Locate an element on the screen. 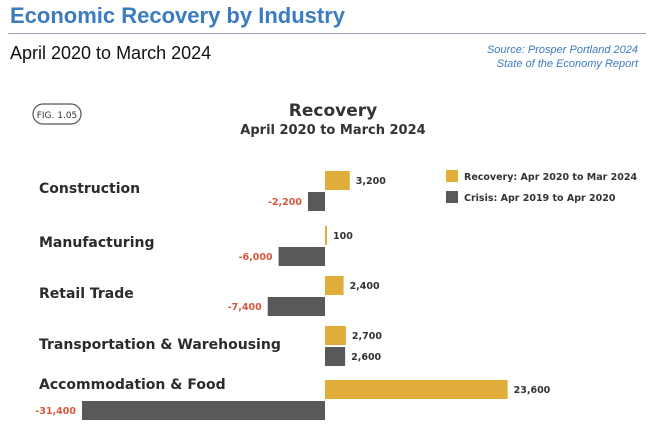 This screenshot has width=648, height=432. value-label-recovery-manufacturing: 100 is located at coordinates (343, 236).